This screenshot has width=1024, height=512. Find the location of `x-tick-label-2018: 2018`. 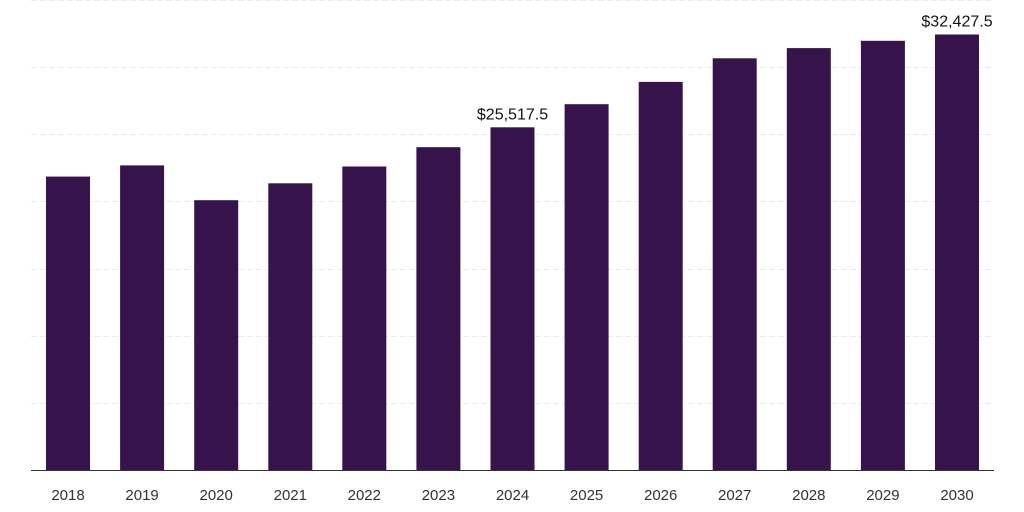

x-tick-label-2018: 2018 is located at coordinates (67, 495).